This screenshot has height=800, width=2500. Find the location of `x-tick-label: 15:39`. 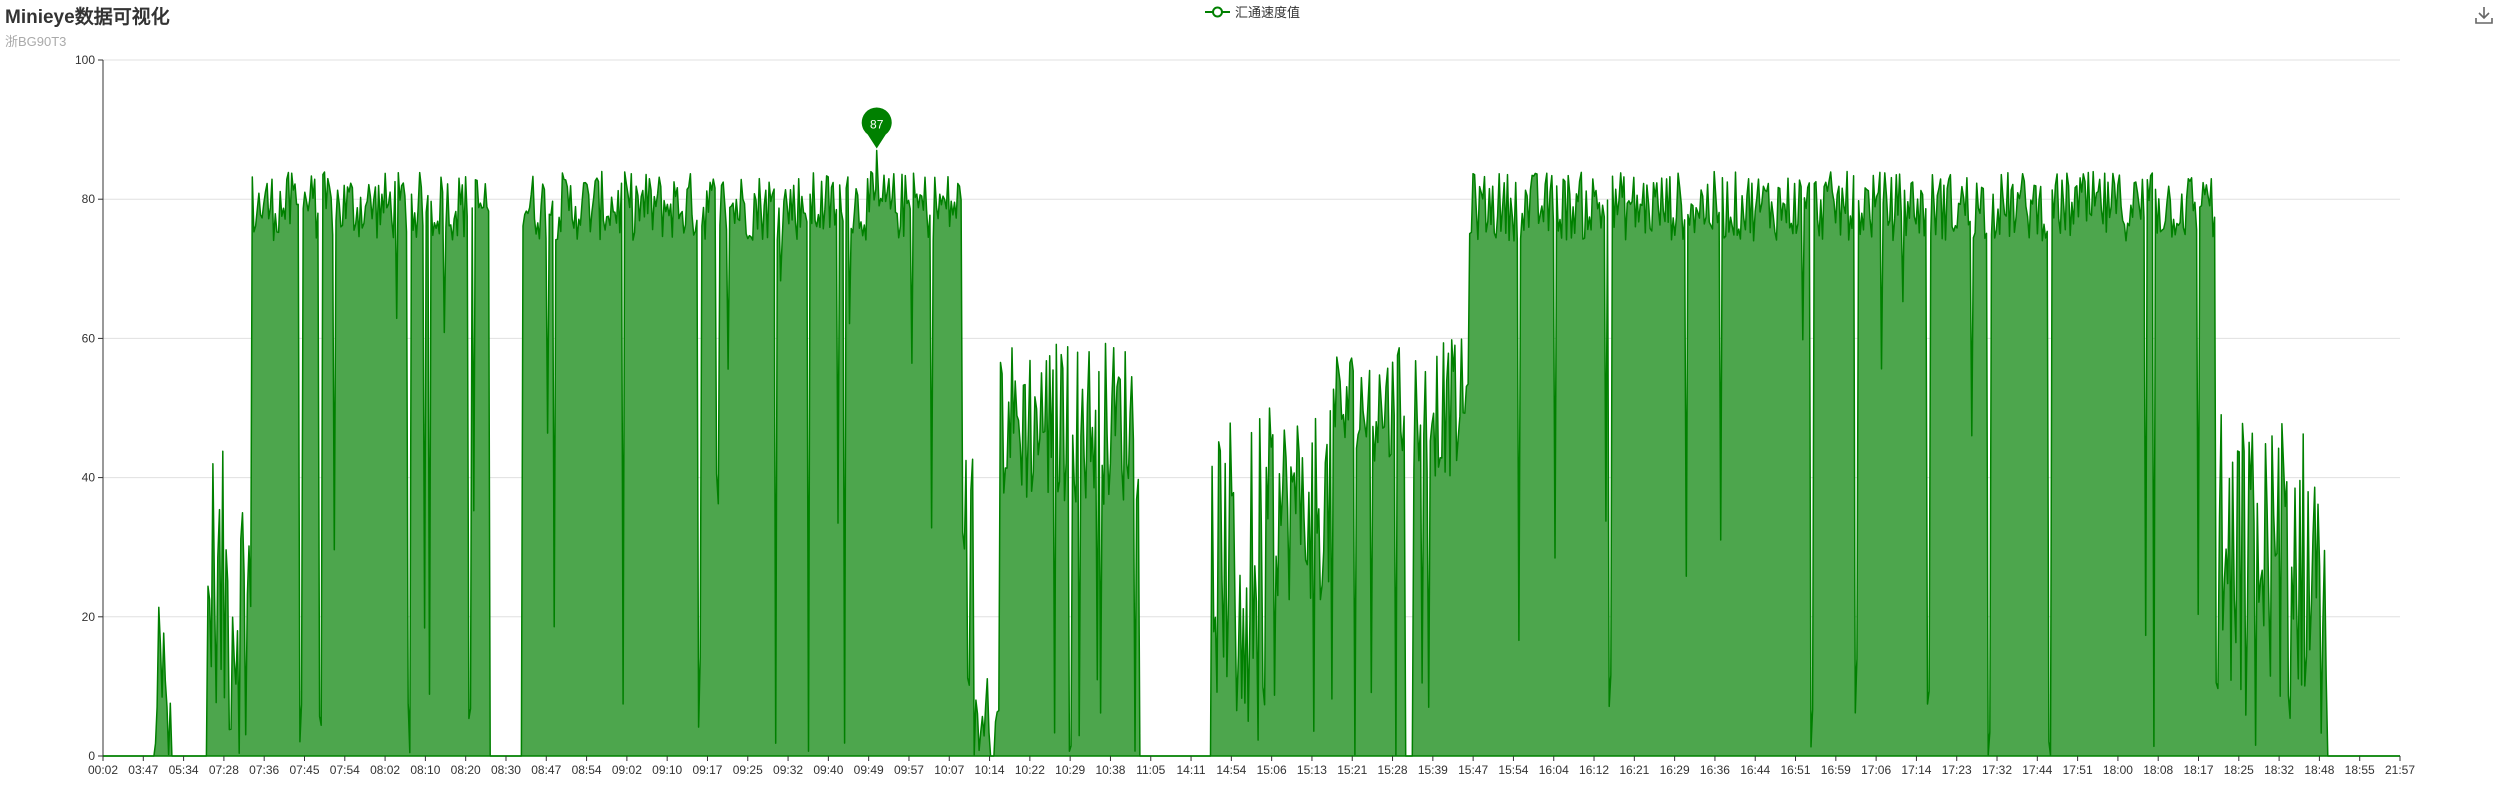

x-tick-label: 15:39 is located at coordinates (1433, 770).